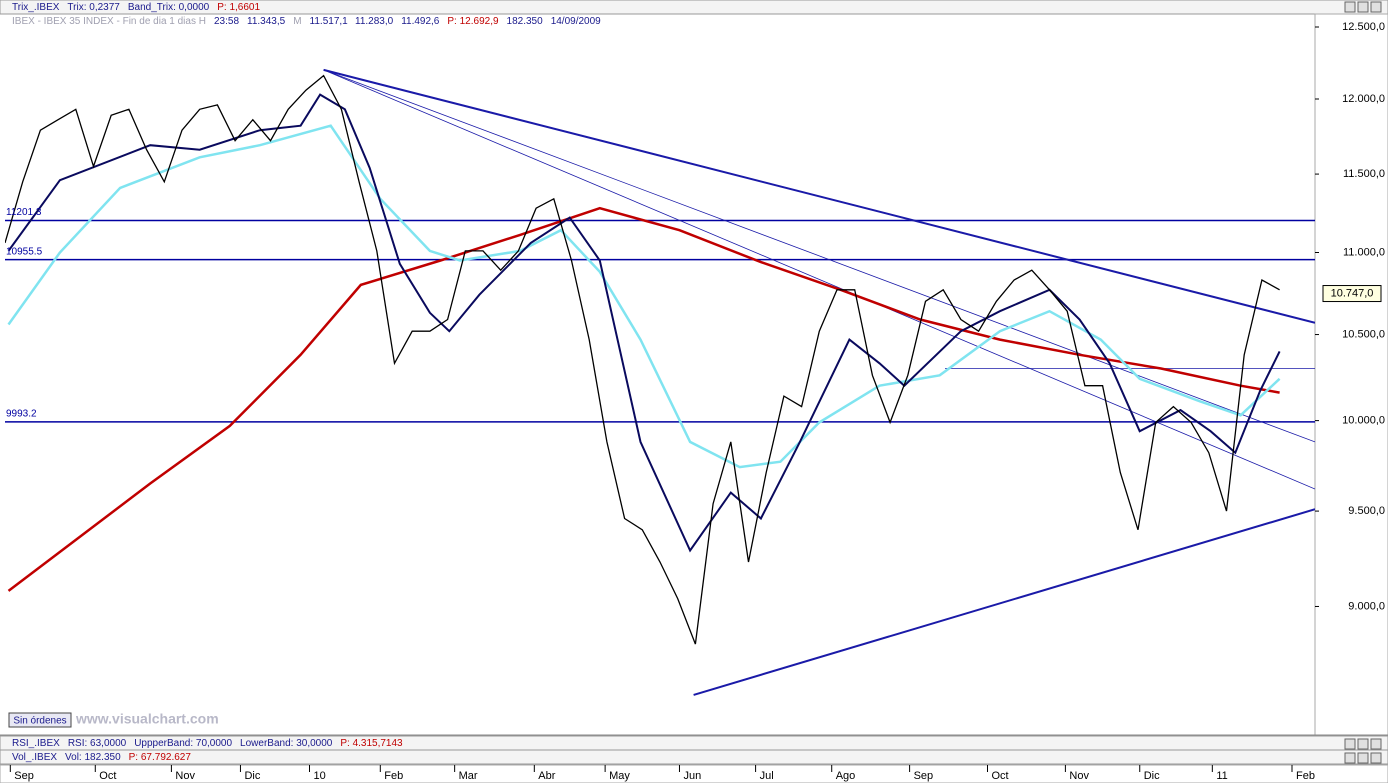 The width and height of the screenshot is (1388, 783). I want to click on trendline, so click(1004, 602).